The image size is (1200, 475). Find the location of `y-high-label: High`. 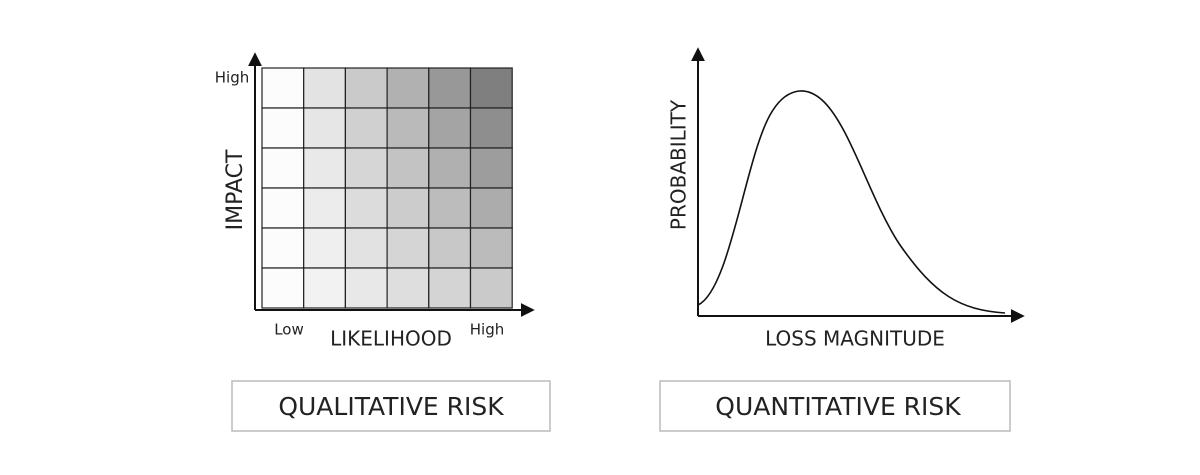

y-high-label: High is located at coordinates (232, 78).